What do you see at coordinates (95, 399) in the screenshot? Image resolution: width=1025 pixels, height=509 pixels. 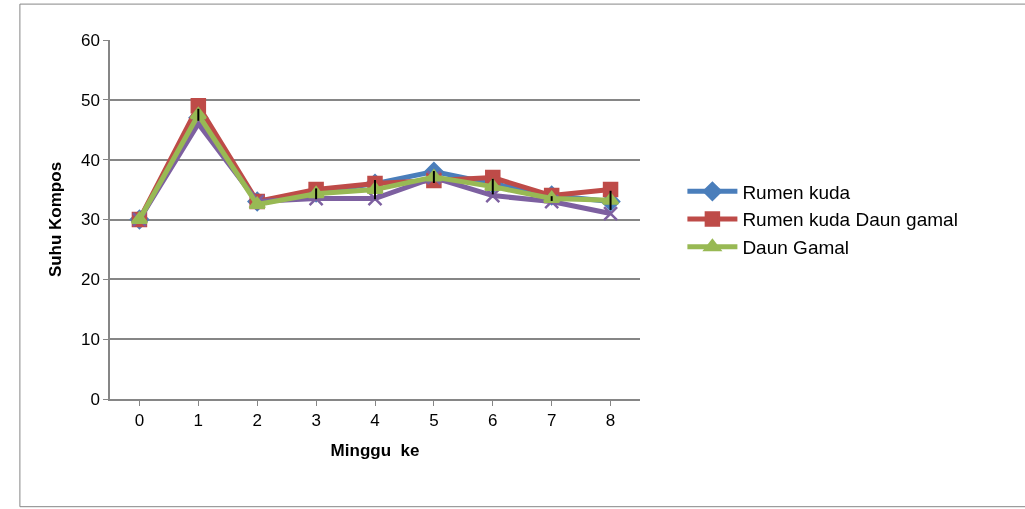 I see `y-tick-label: 0` at bounding box center [95, 399].